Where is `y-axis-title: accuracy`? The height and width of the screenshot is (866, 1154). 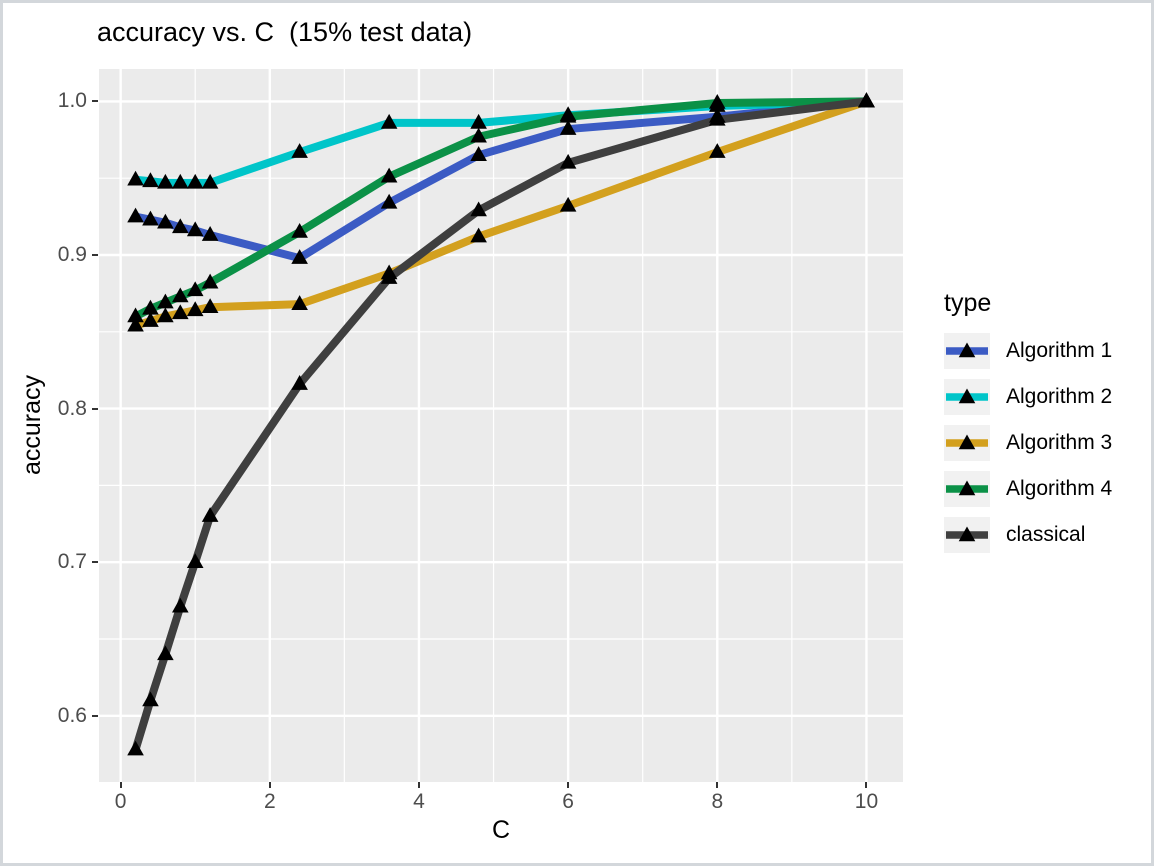
y-axis-title: accuracy is located at coordinates (32, 425).